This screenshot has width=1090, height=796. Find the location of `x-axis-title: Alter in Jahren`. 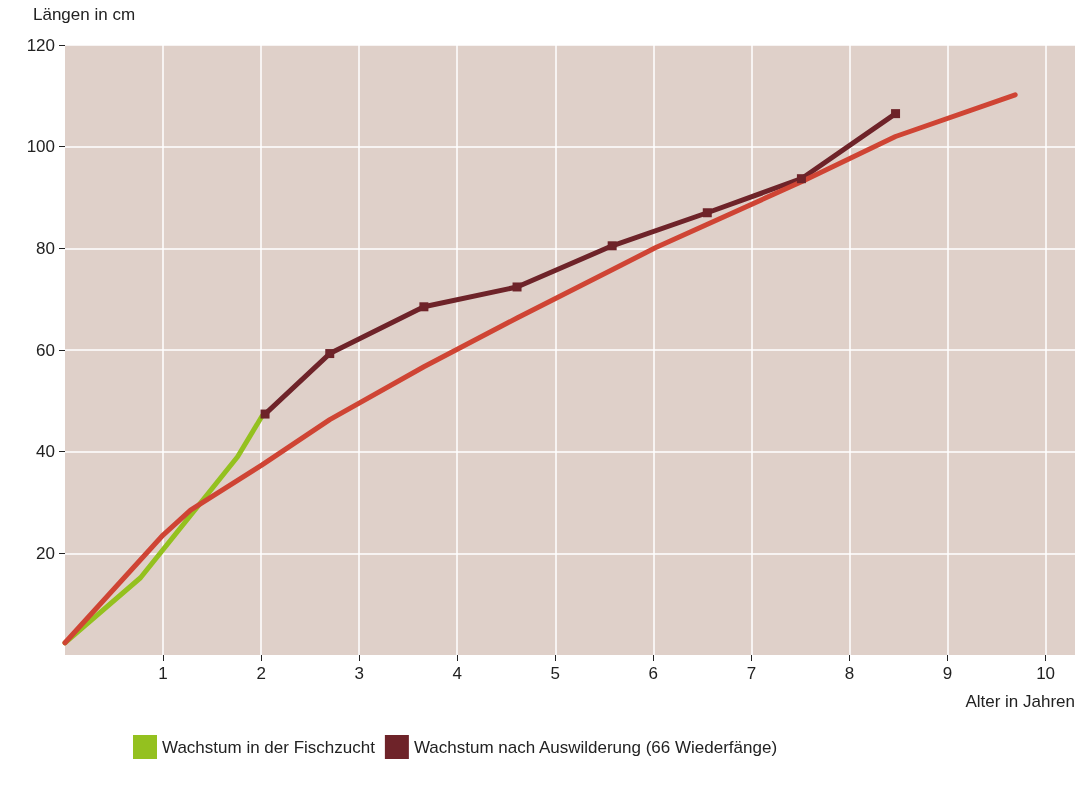

x-axis-title: Alter in Jahren is located at coordinates (1020, 701).